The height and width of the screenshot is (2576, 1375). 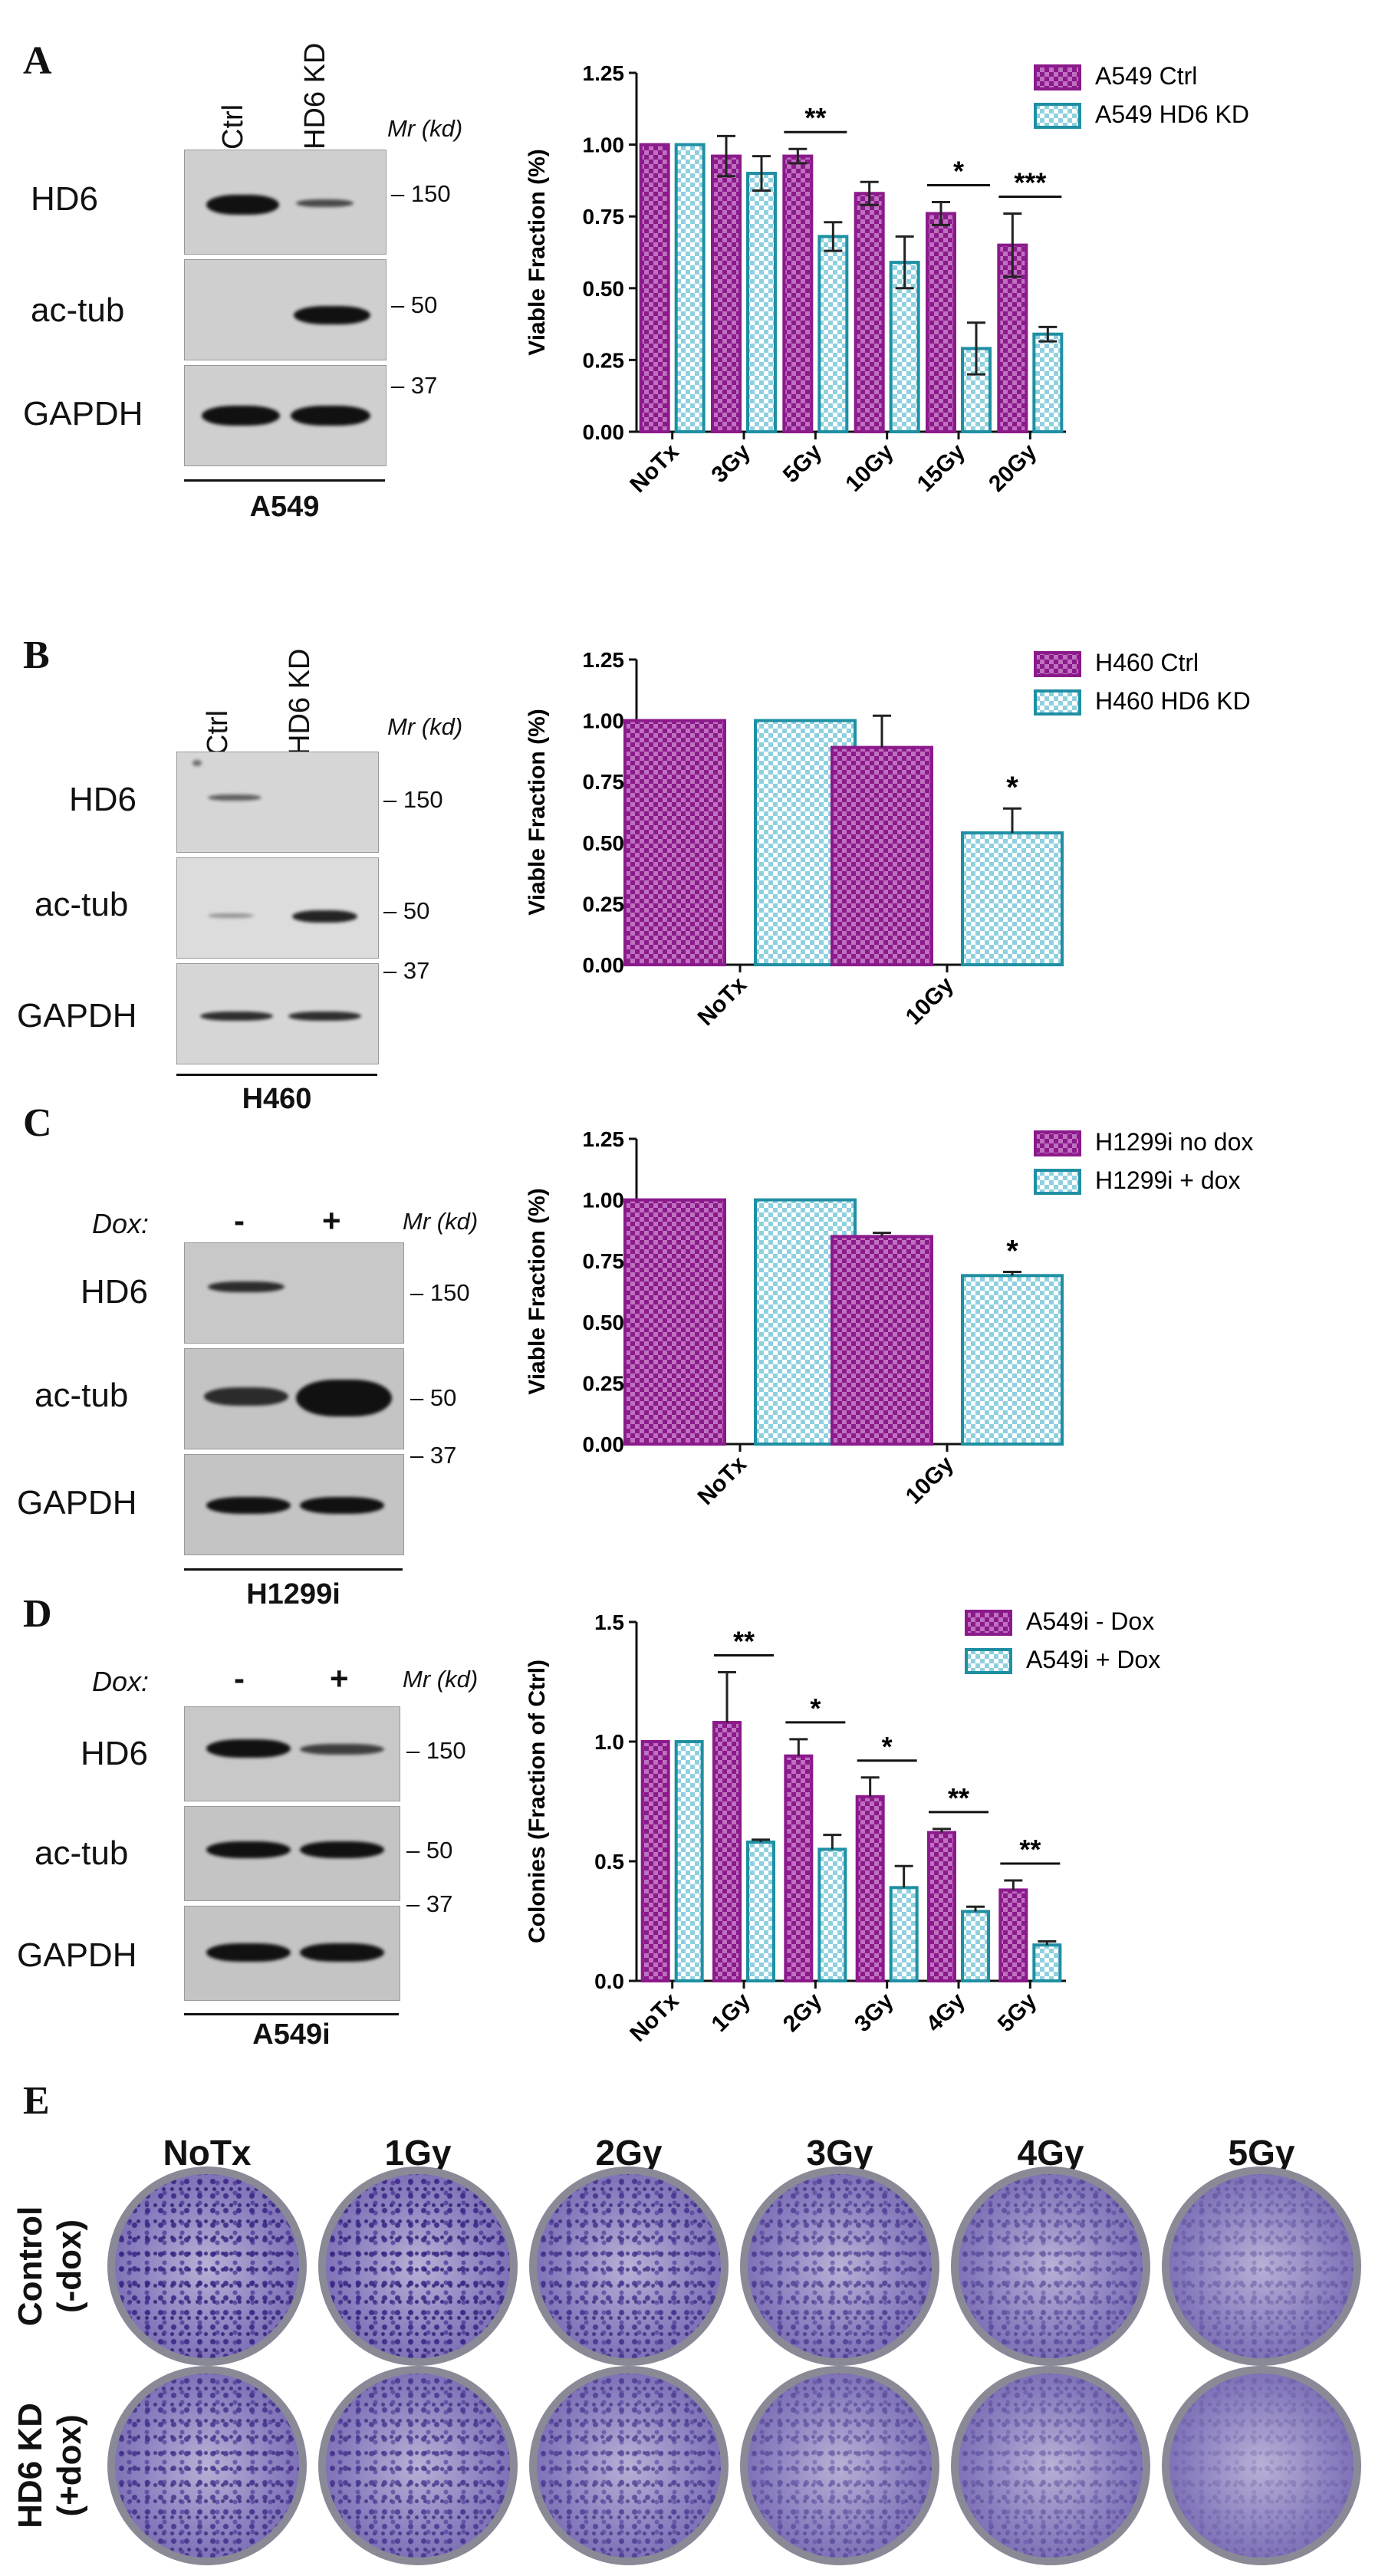 What do you see at coordinates (604, 660) in the screenshot?
I see `y-tick-label: 1.25` at bounding box center [604, 660].